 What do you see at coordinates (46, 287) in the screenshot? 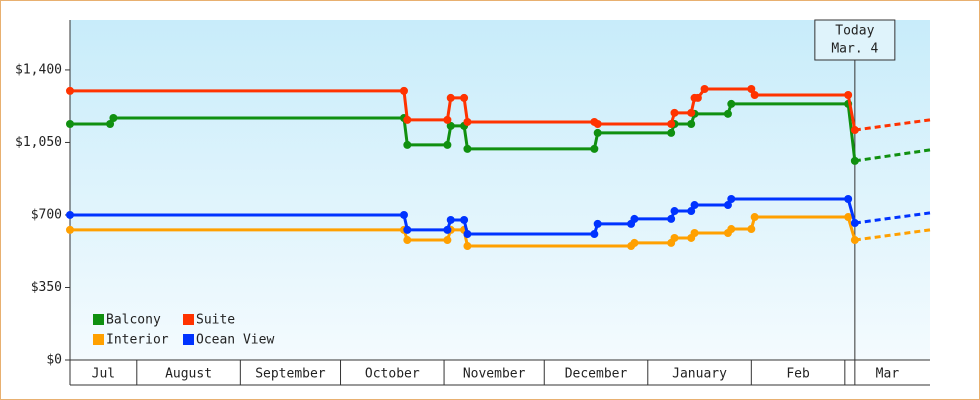
I see `y-tick-label: $350` at bounding box center [46, 287].